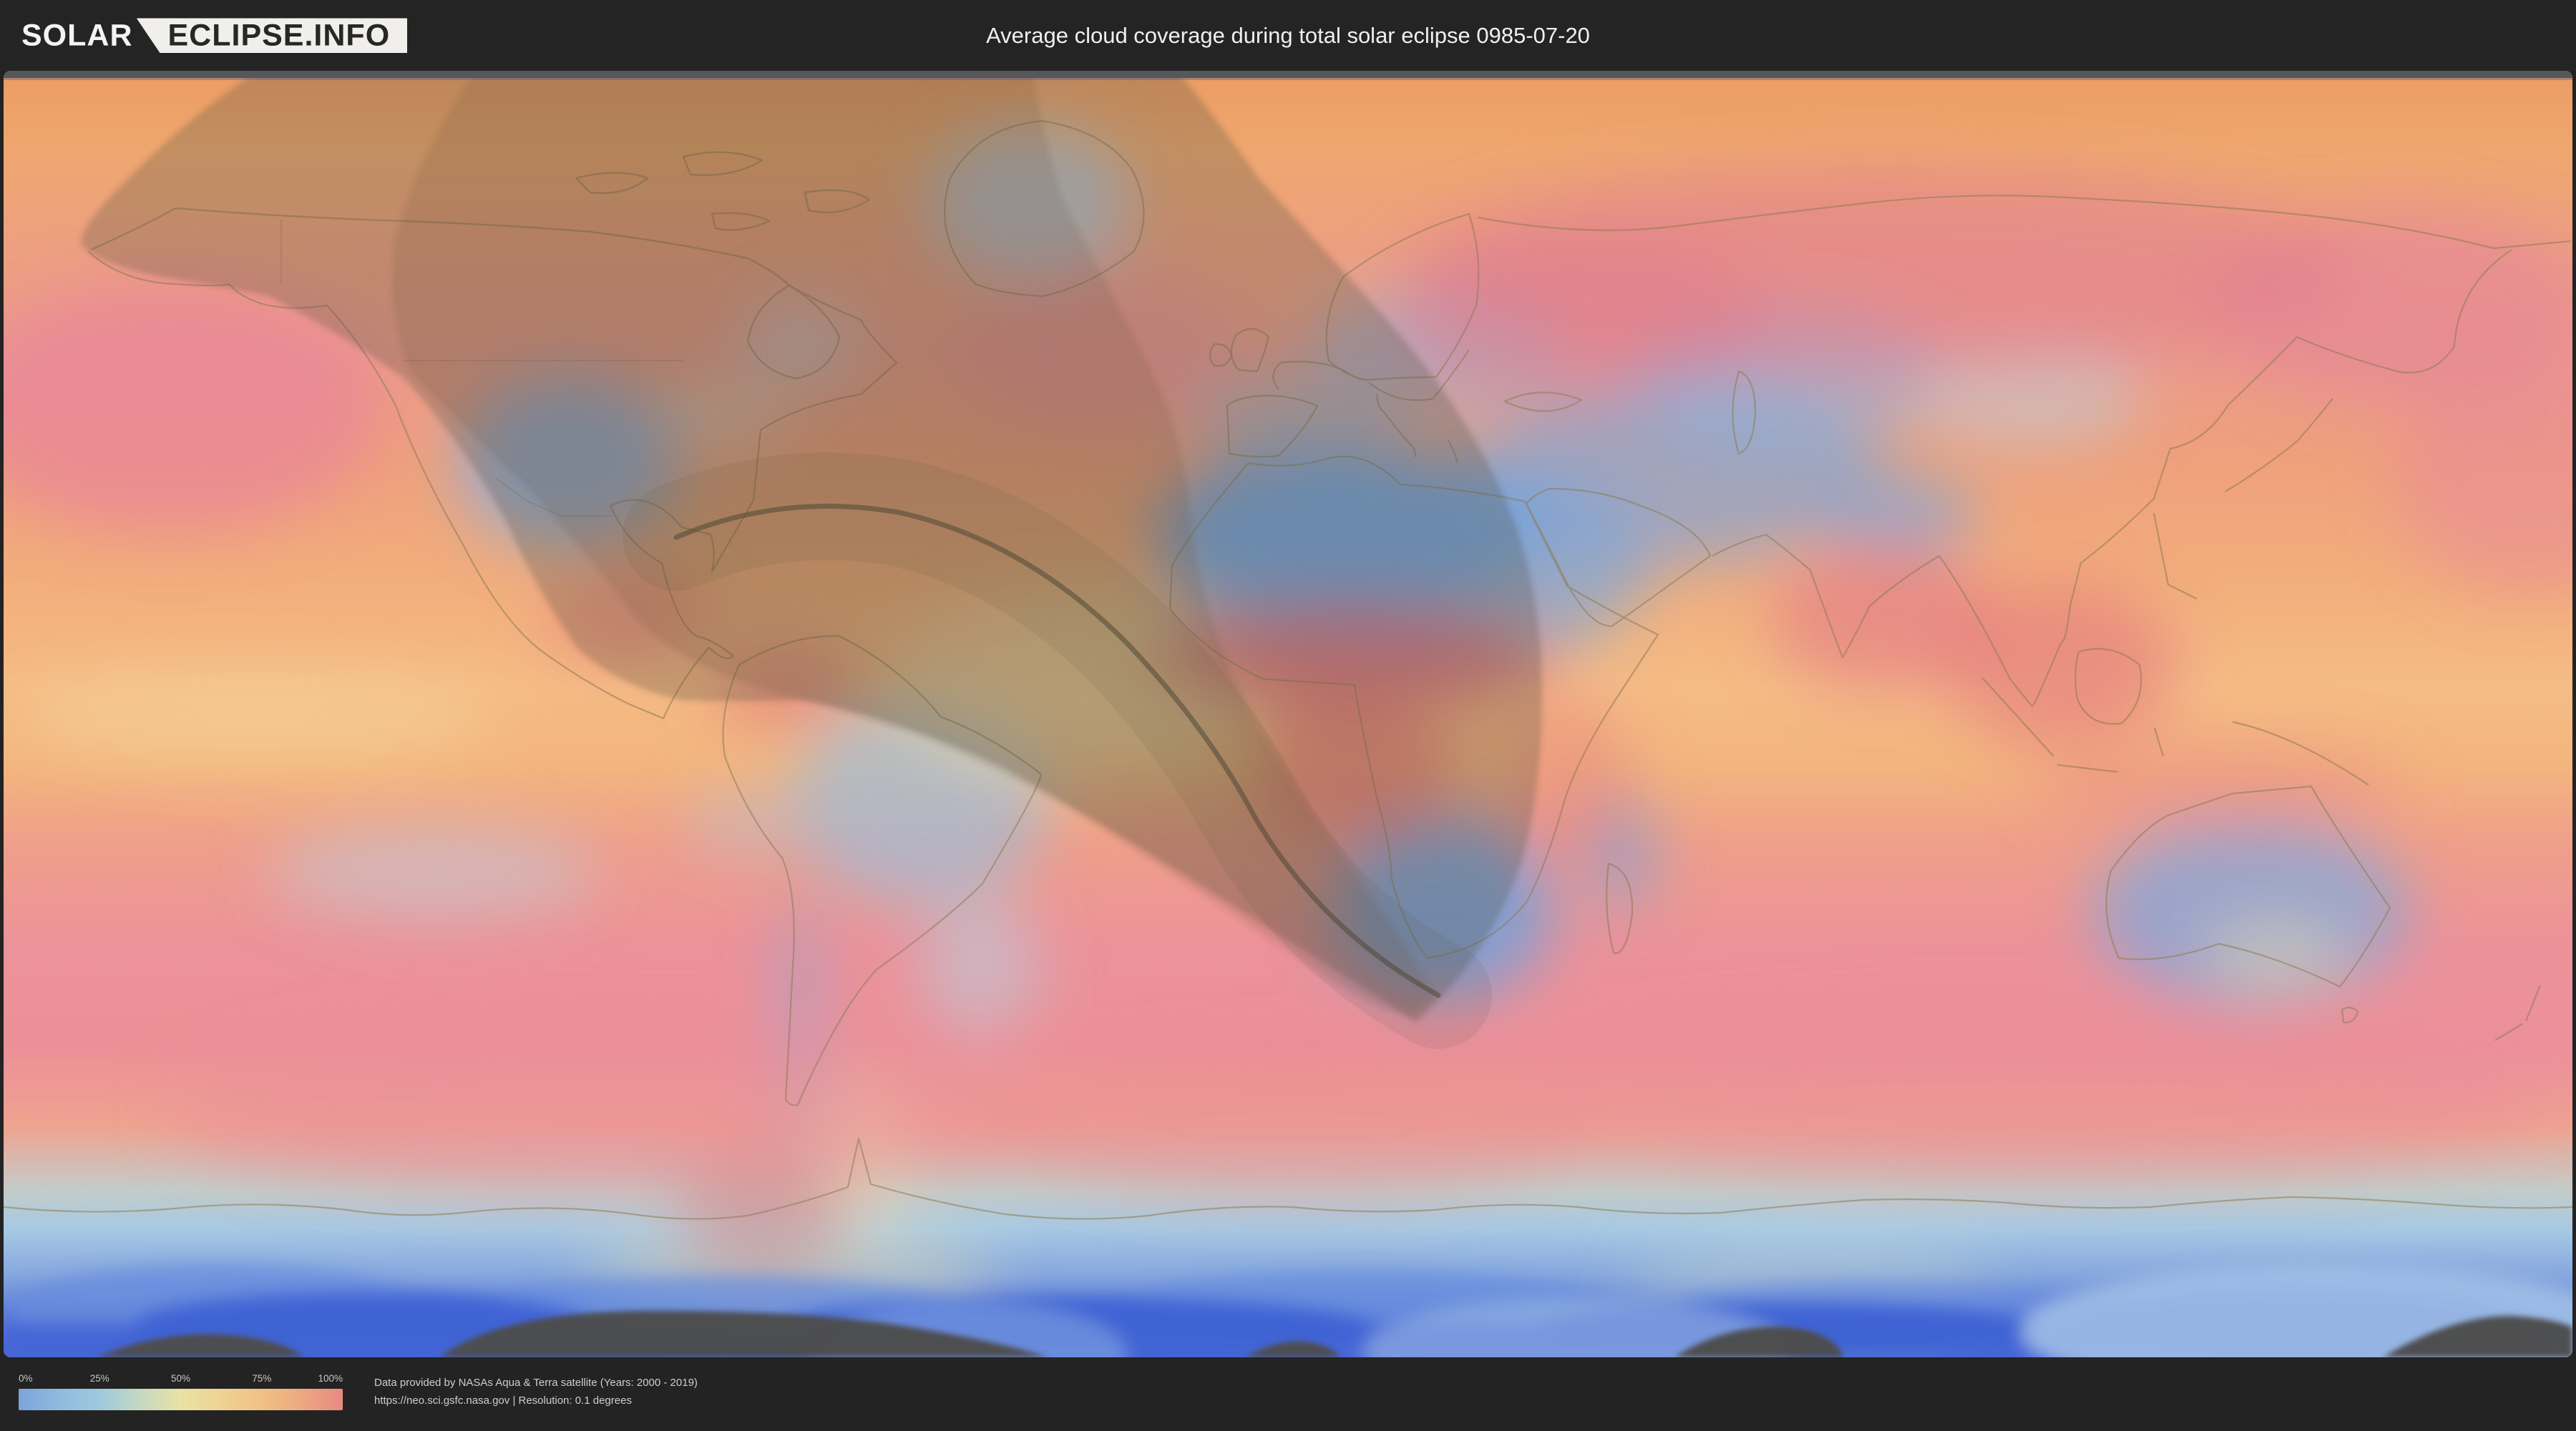  Describe the element at coordinates (1334, 1334) in the screenshot. I see `no-data-regions` at that location.